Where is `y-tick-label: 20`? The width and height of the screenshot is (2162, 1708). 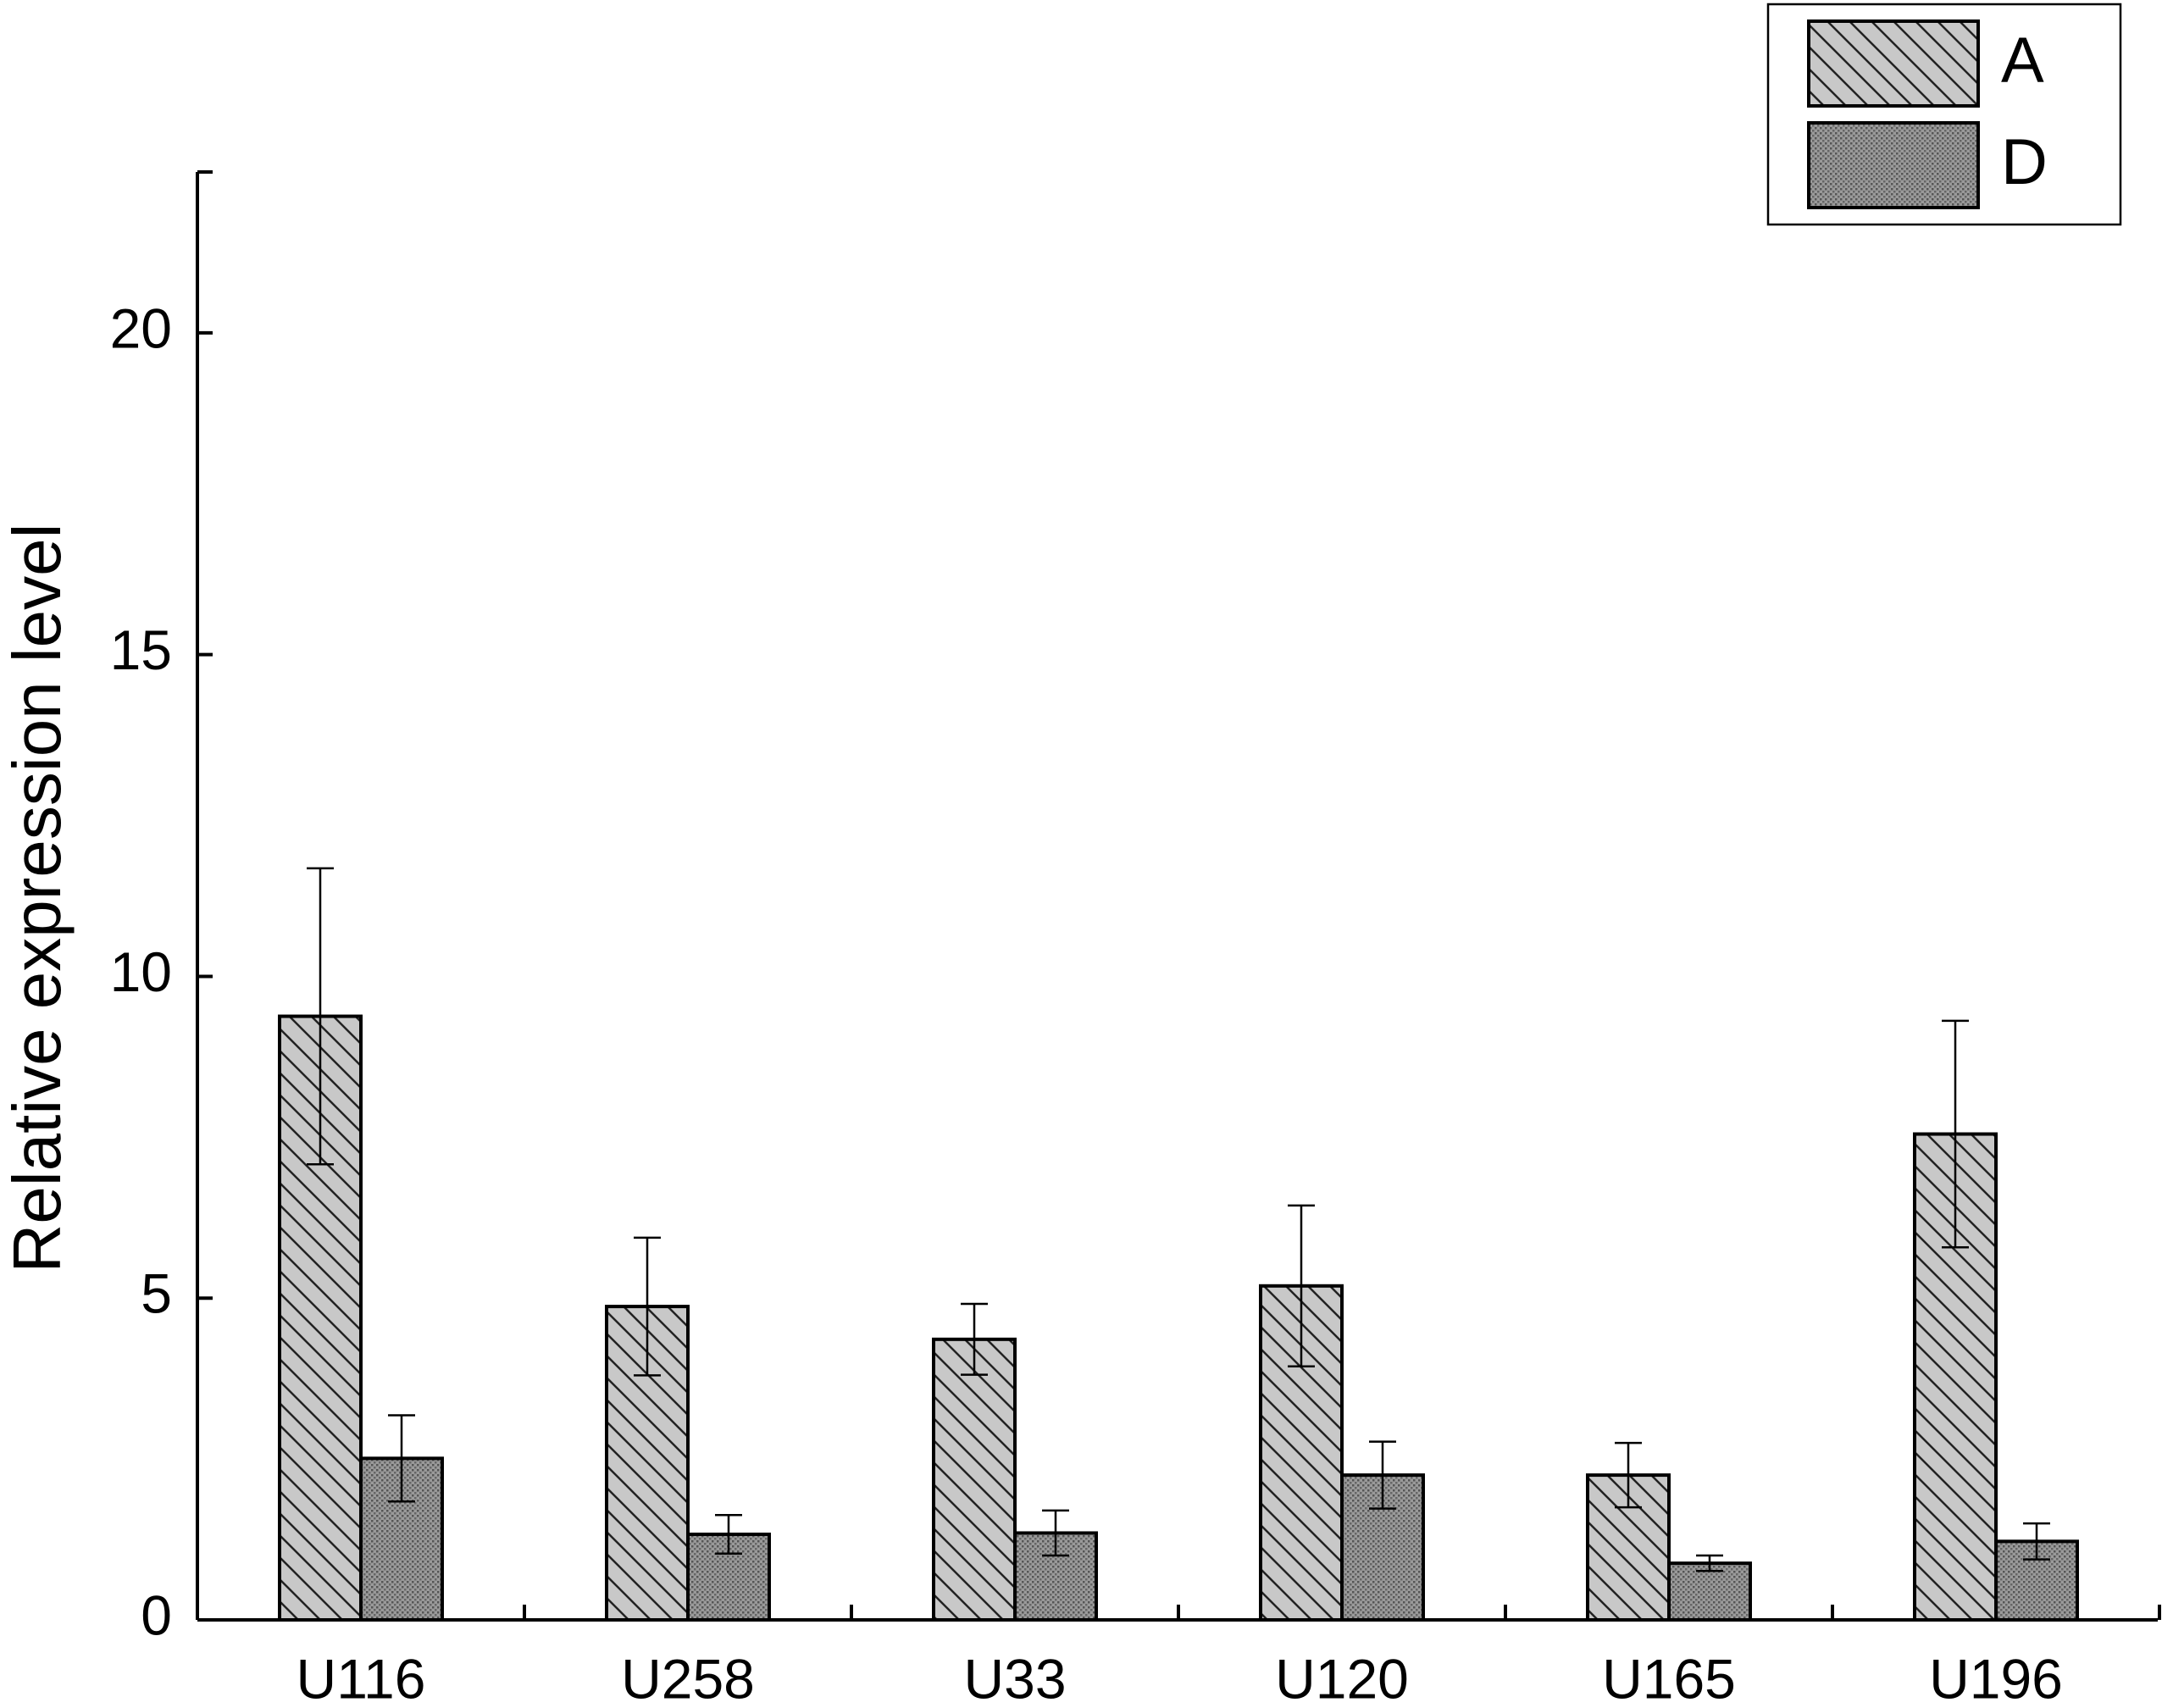
y-tick-label: 20 is located at coordinates (141, 328).